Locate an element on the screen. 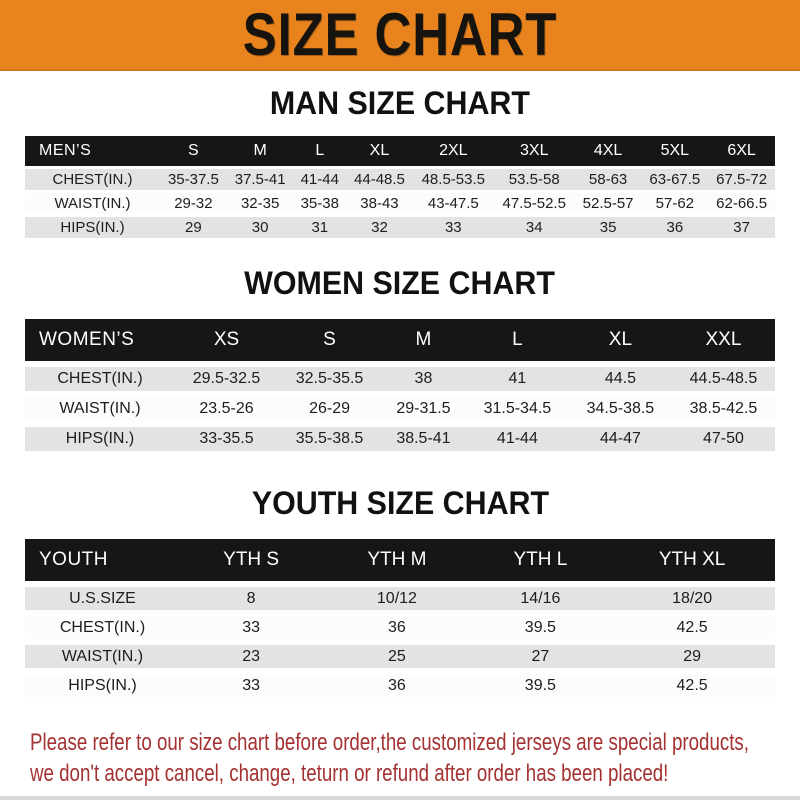  women-column-header: S is located at coordinates (330, 340).